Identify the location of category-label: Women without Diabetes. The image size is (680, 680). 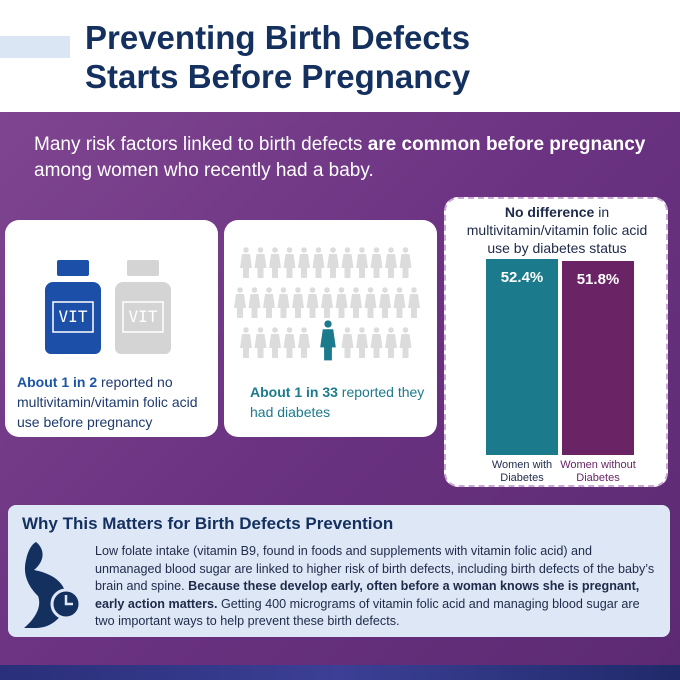
(598, 471).